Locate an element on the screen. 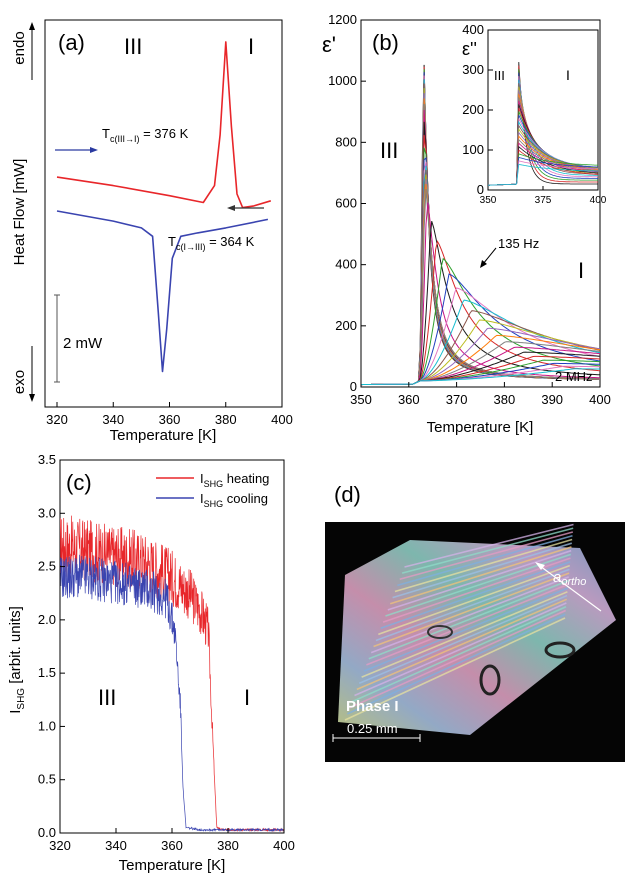 Image resolution: width=626 pixels, height=880 pixels. panel-b-ytick-label: 1200 is located at coordinates (342, 19).